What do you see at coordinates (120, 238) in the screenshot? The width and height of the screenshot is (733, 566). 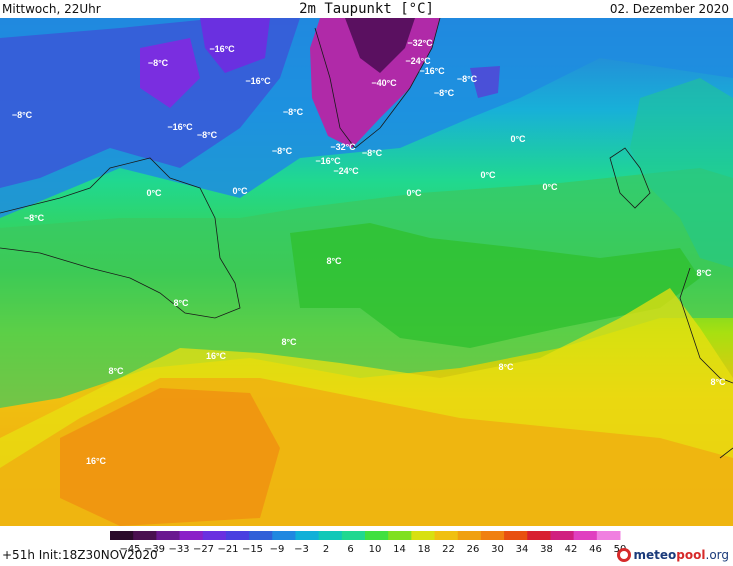 I see `coastline-north-america` at bounding box center [120, 238].